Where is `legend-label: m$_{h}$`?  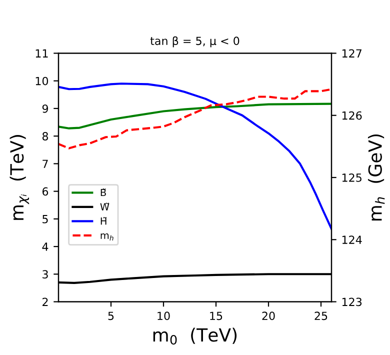
legend-label: m$_{h}$ is located at coordinates (107, 236).